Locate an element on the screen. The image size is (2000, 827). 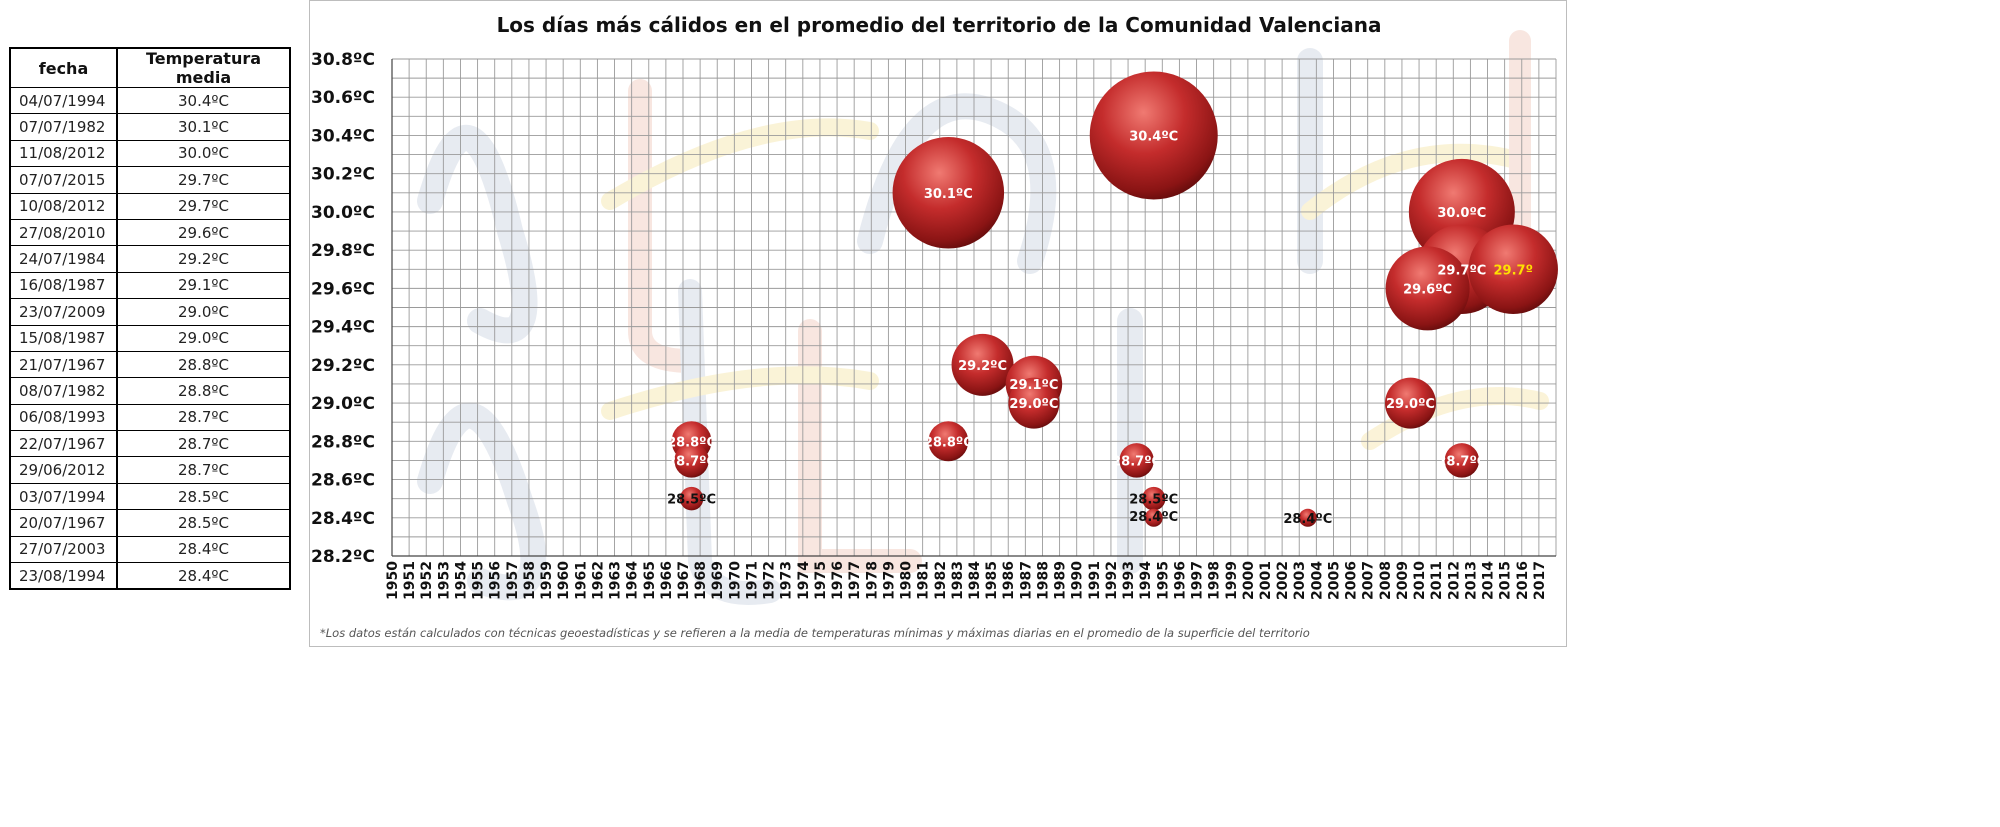
table-row: 07/07/1982 30.1ºC is located at coordinates (150, 127).